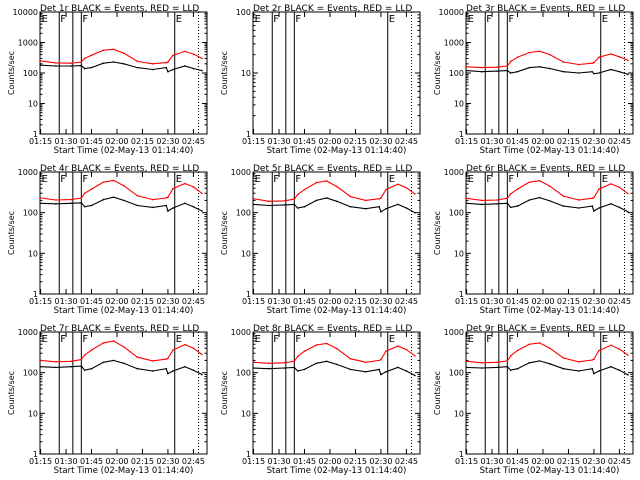 The height and width of the screenshot is (480, 640). I want to click on plot-frame, so click(123, 73).